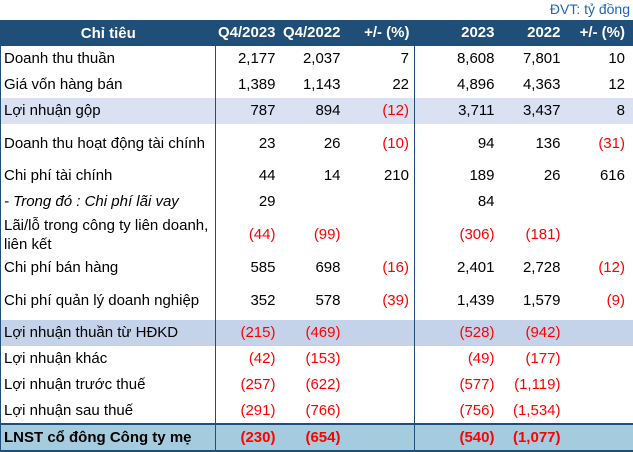 This screenshot has height=452, width=633. What do you see at coordinates (317, 111) in the screenshot?
I see `table-row-highlight: Lợi nhuận gộp 787 894 (12) 3,711 3,437 8` at bounding box center [317, 111].